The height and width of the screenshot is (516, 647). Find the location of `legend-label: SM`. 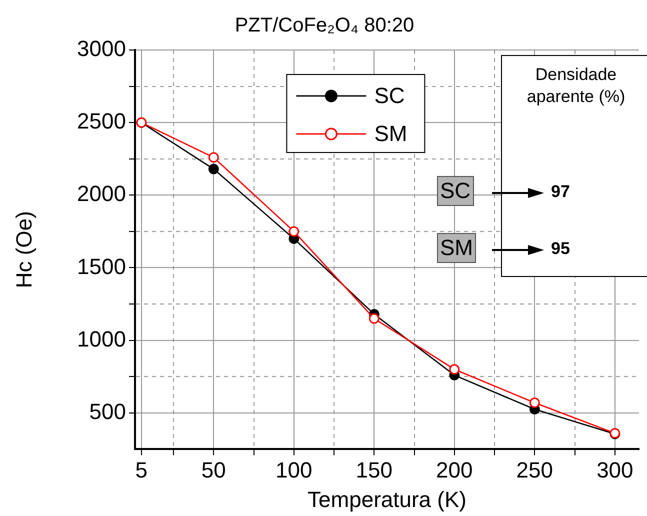

legend-label: SM is located at coordinates (391, 133).